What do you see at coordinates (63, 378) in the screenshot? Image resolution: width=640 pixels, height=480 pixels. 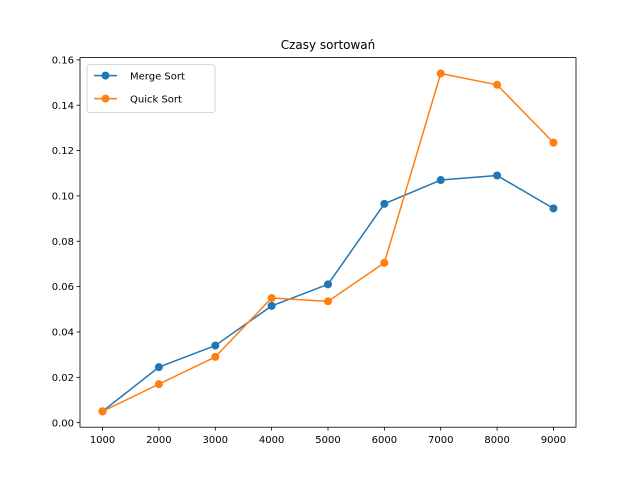 I see `y-tick-label: 0.02` at bounding box center [63, 378].